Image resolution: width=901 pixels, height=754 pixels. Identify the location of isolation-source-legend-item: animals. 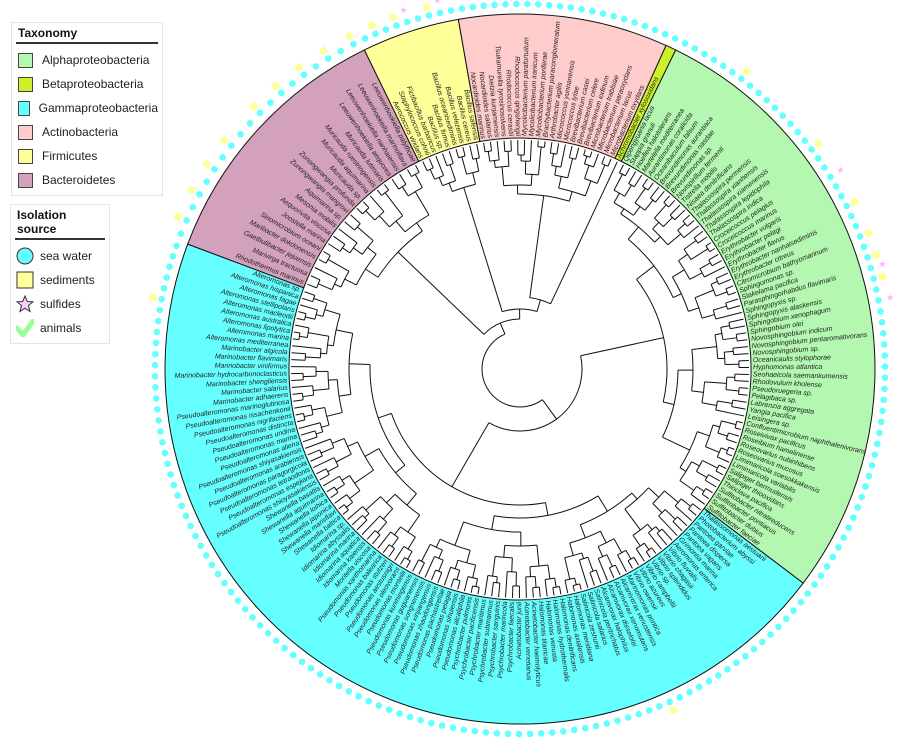
(60, 328).